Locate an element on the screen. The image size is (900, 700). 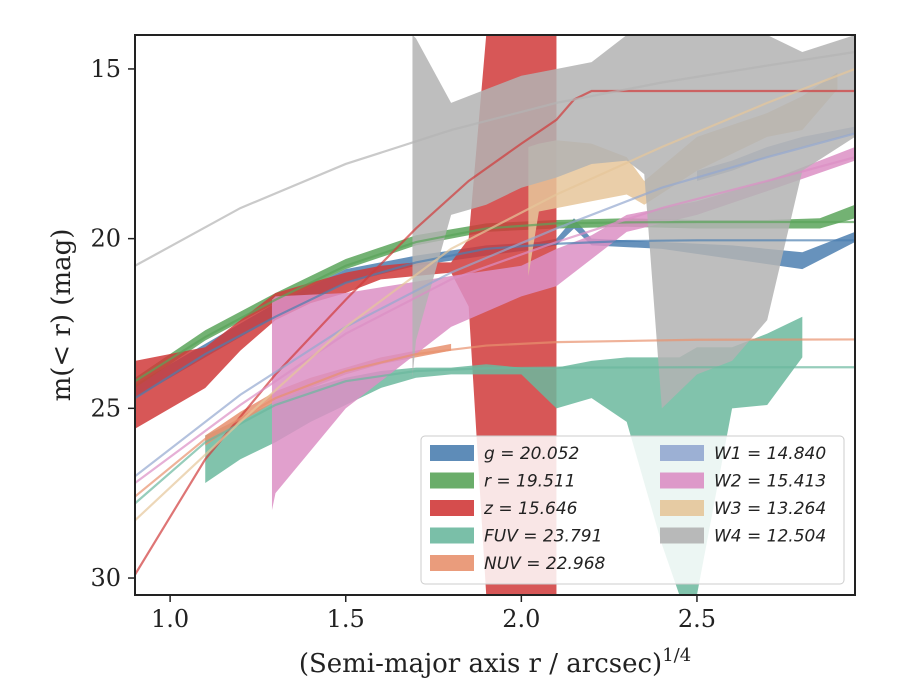
legend-label-w1: W1 = 14.840 is located at coordinates (770, 454).